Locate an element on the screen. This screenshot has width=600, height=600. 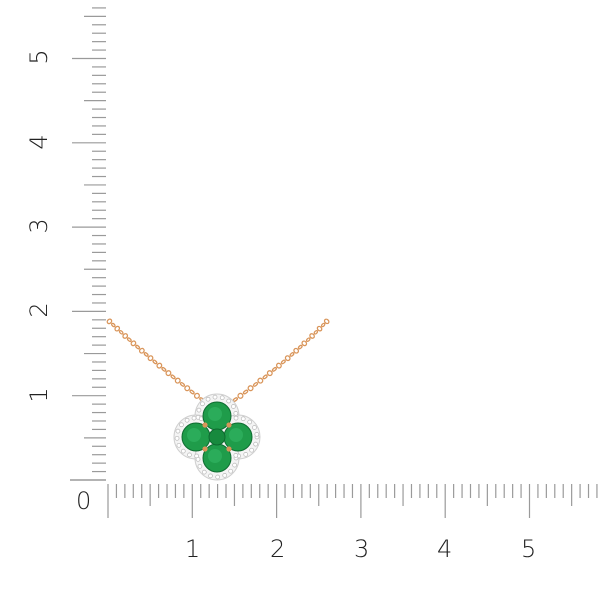
chain-right is located at coordinates (281, 360).